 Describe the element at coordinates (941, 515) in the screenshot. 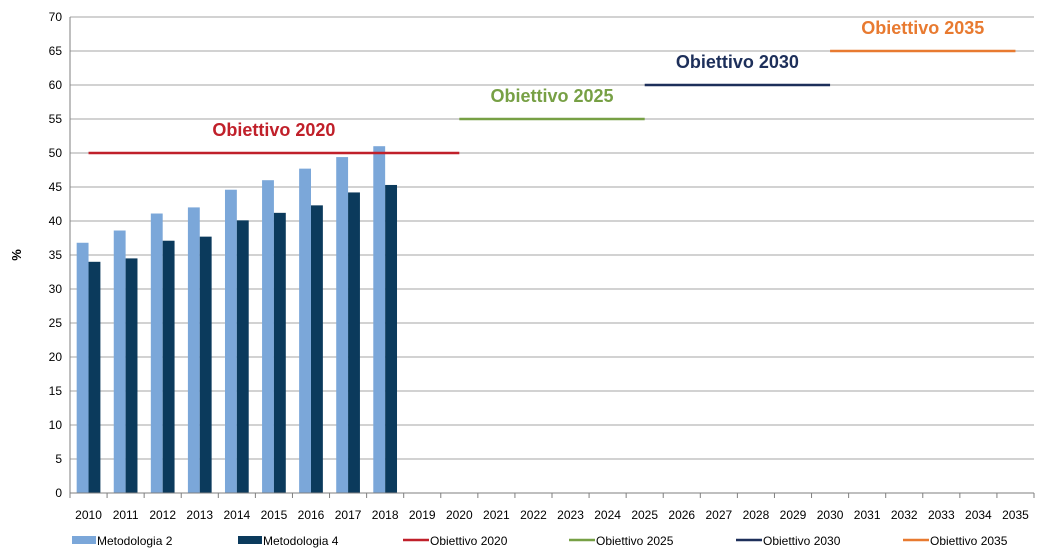

I see `x-tick-label: 2033` at that location.